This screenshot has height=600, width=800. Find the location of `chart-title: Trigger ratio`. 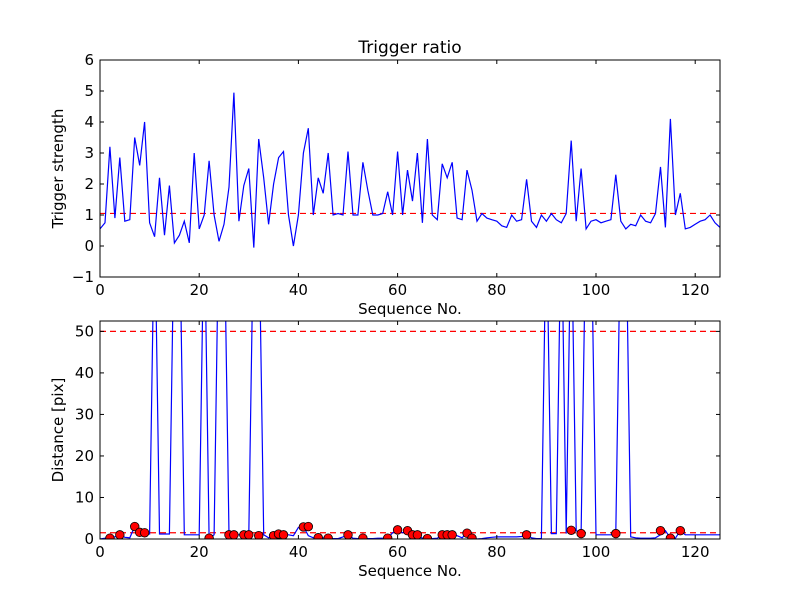

chart-title: Trigger ratio is located at coordinates (409, 48).